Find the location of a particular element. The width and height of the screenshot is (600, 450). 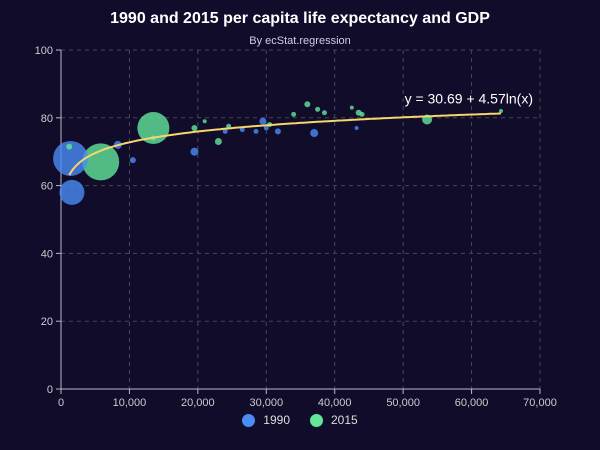

x-tick-label: 50,000 is located at coordinates (403, 403).